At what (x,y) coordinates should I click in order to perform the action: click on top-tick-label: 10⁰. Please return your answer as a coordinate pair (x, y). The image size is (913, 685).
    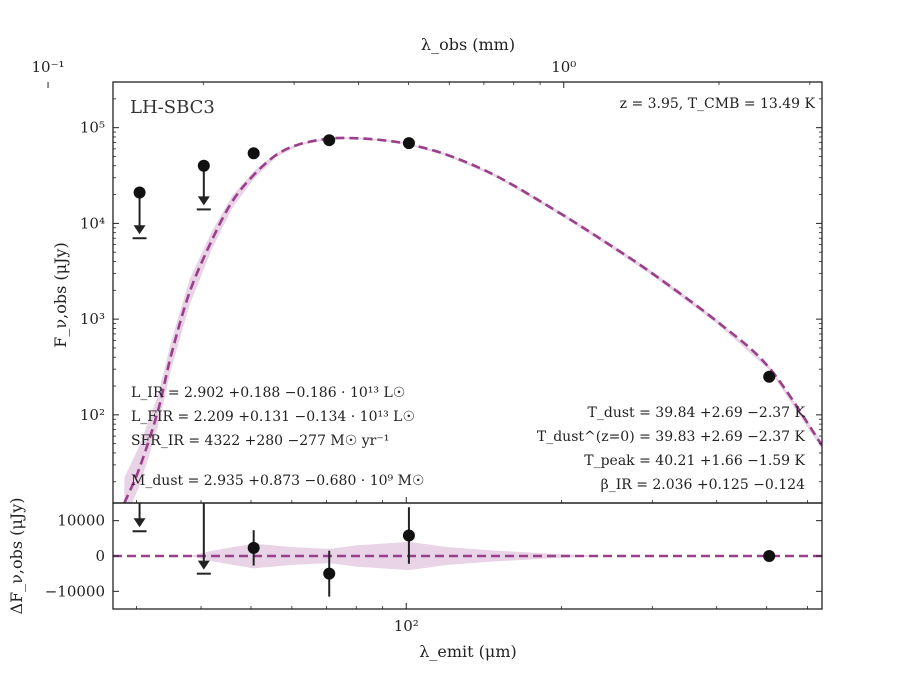
    Looking at the image, I should click on (563, 67).